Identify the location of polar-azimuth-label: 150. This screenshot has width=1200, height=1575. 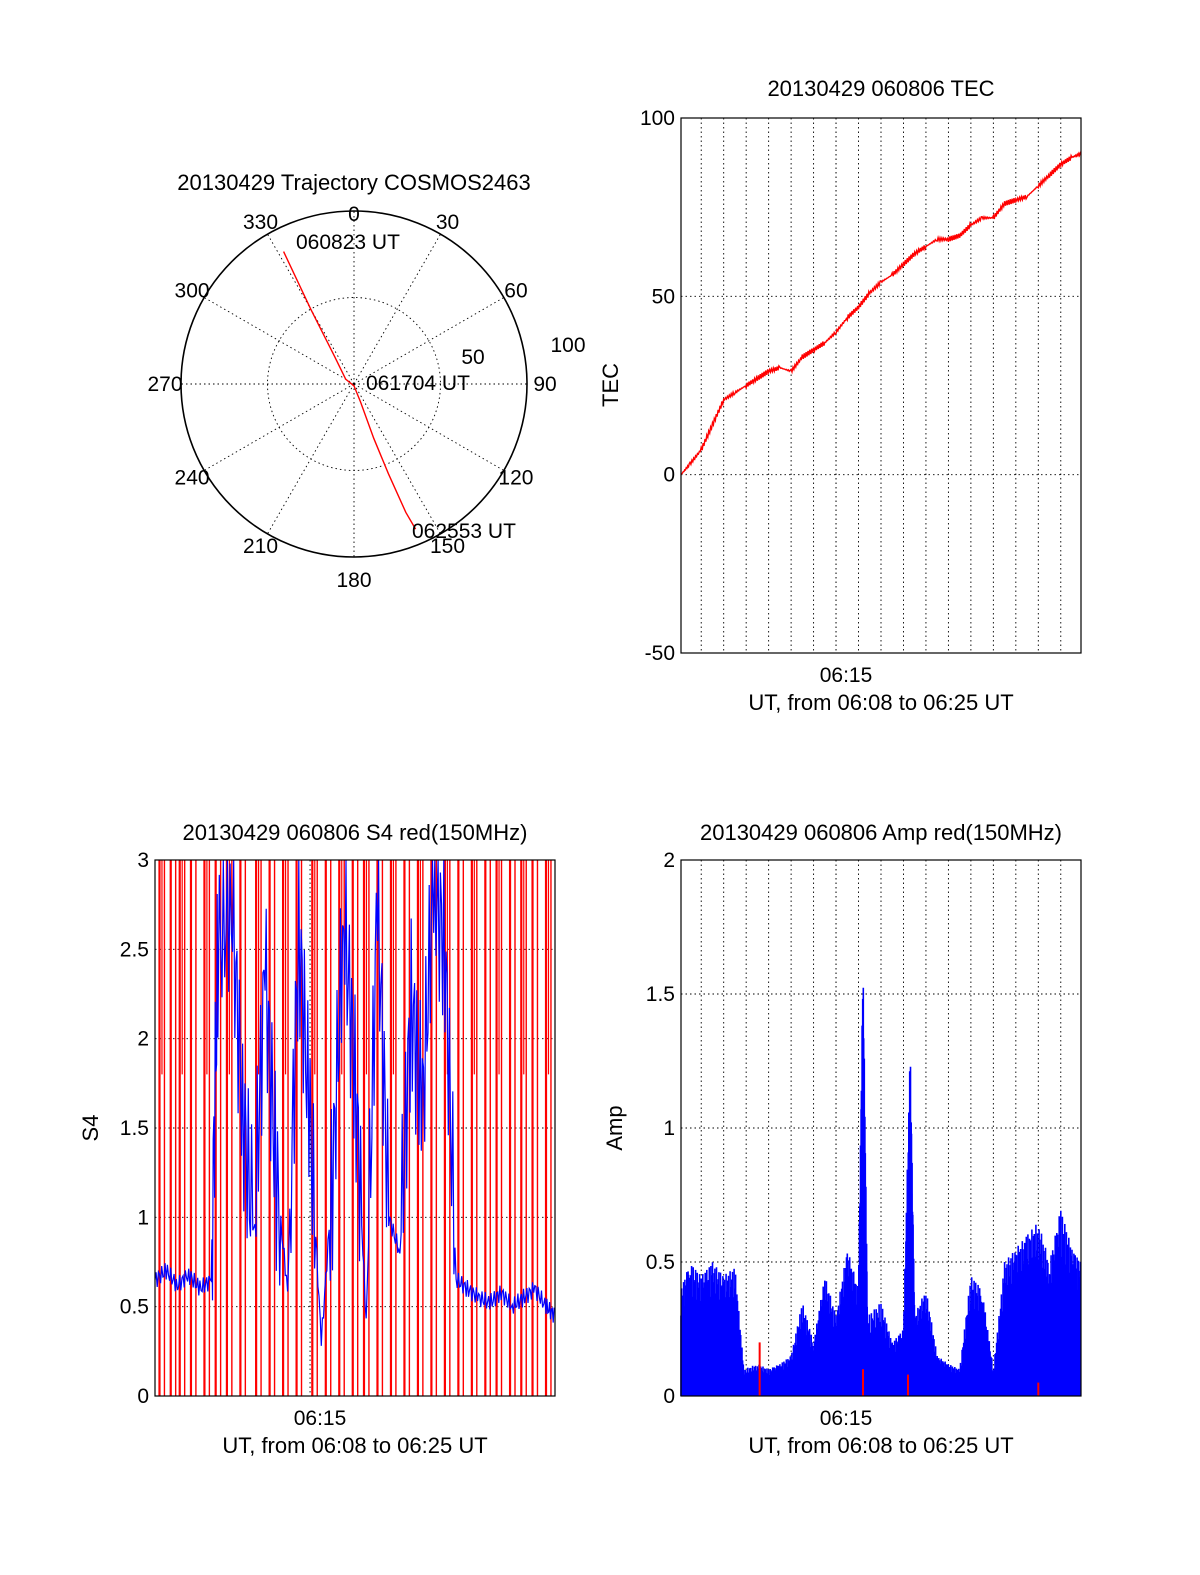
(447, 546).